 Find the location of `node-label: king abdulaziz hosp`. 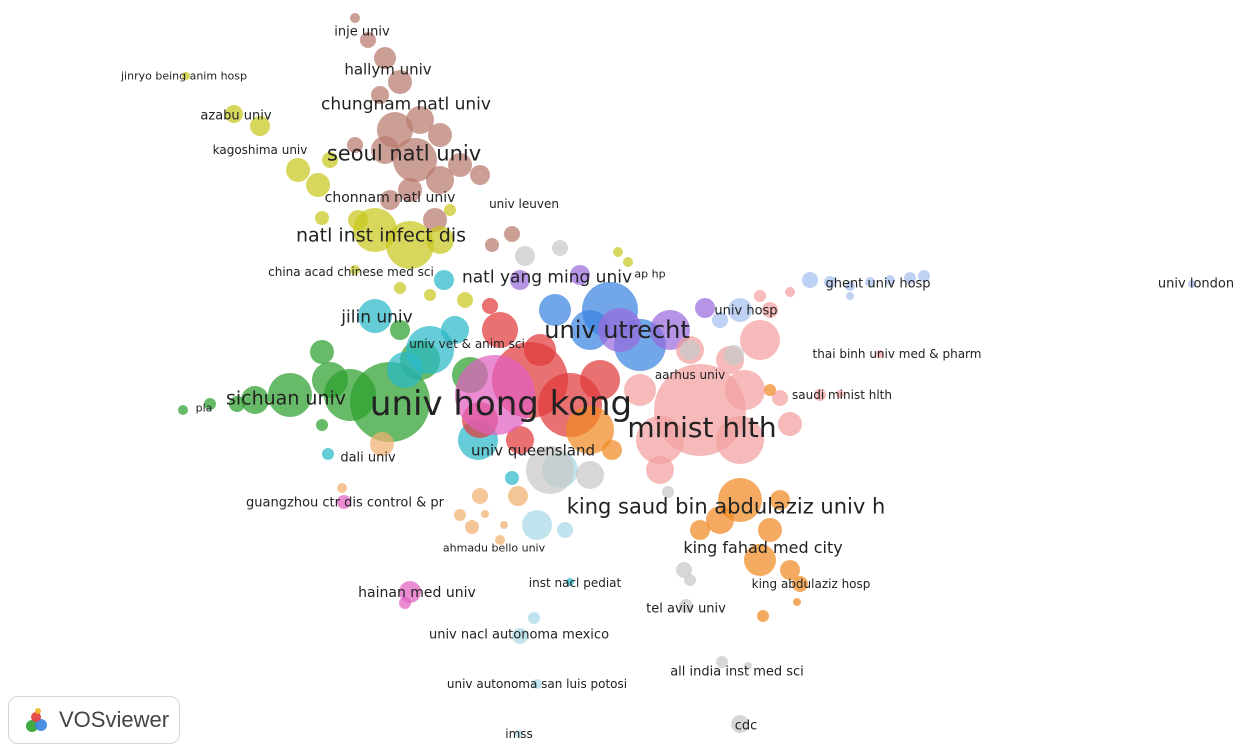

node-label: king abdulaziz hosp is located at coordinates (811, 584).